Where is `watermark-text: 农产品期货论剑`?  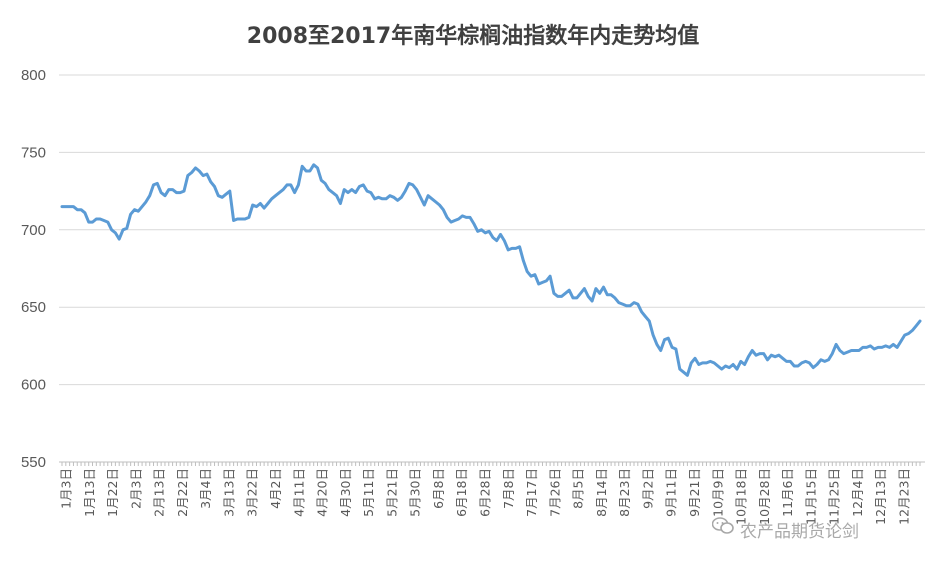
watermark-text: 农产品期货论剑 is located at coordinates (799, 532).